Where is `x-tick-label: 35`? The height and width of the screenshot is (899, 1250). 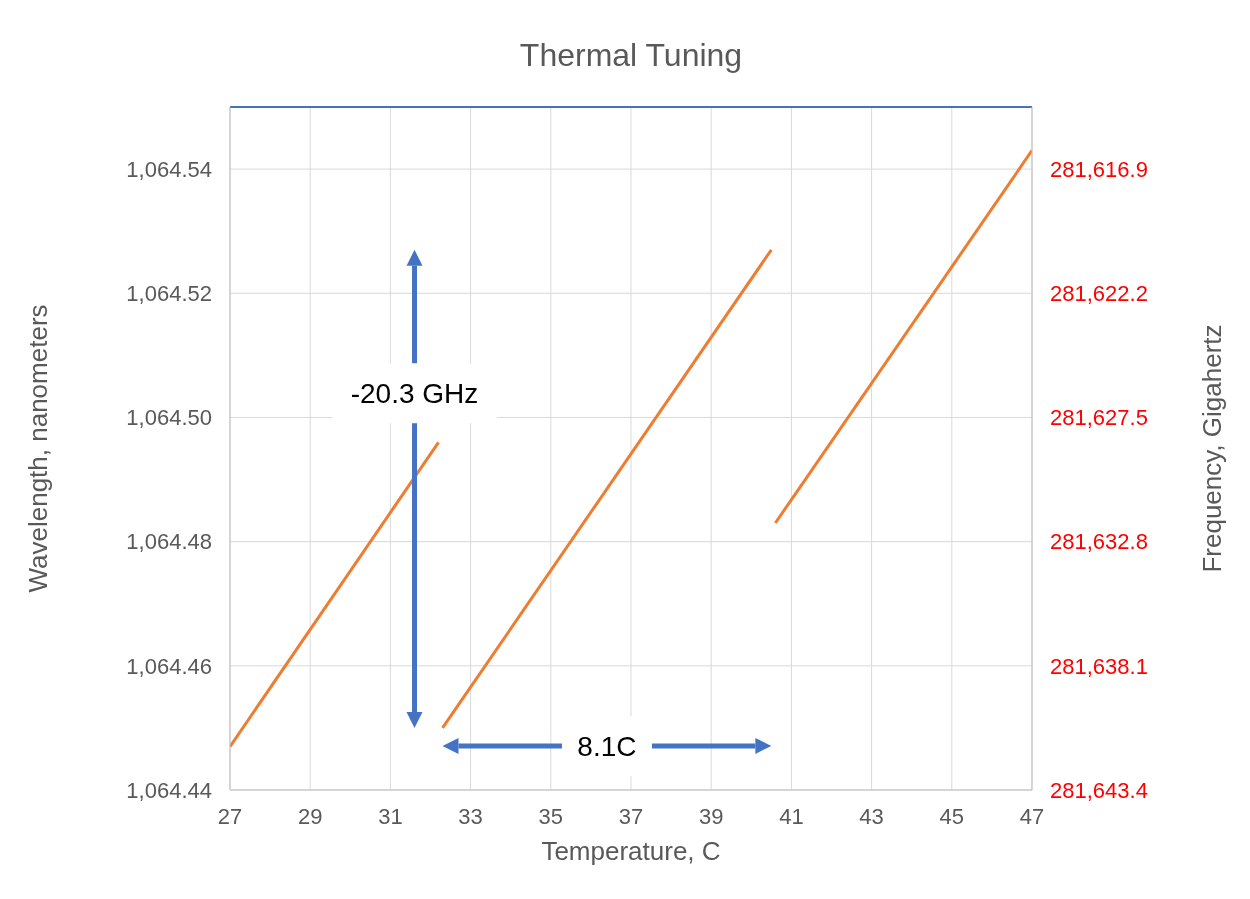 x-tick-label: 35 is located at coordinates (551, 816).